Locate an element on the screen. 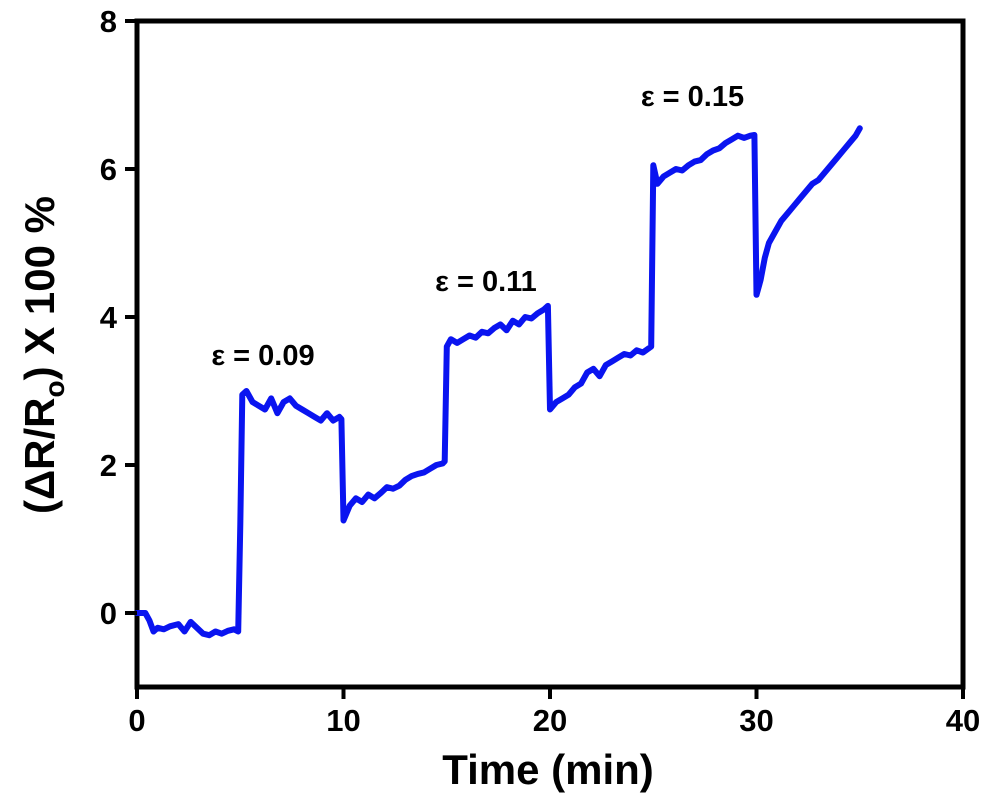  y-tick-label: 8 is located at coordinates (108, 21).